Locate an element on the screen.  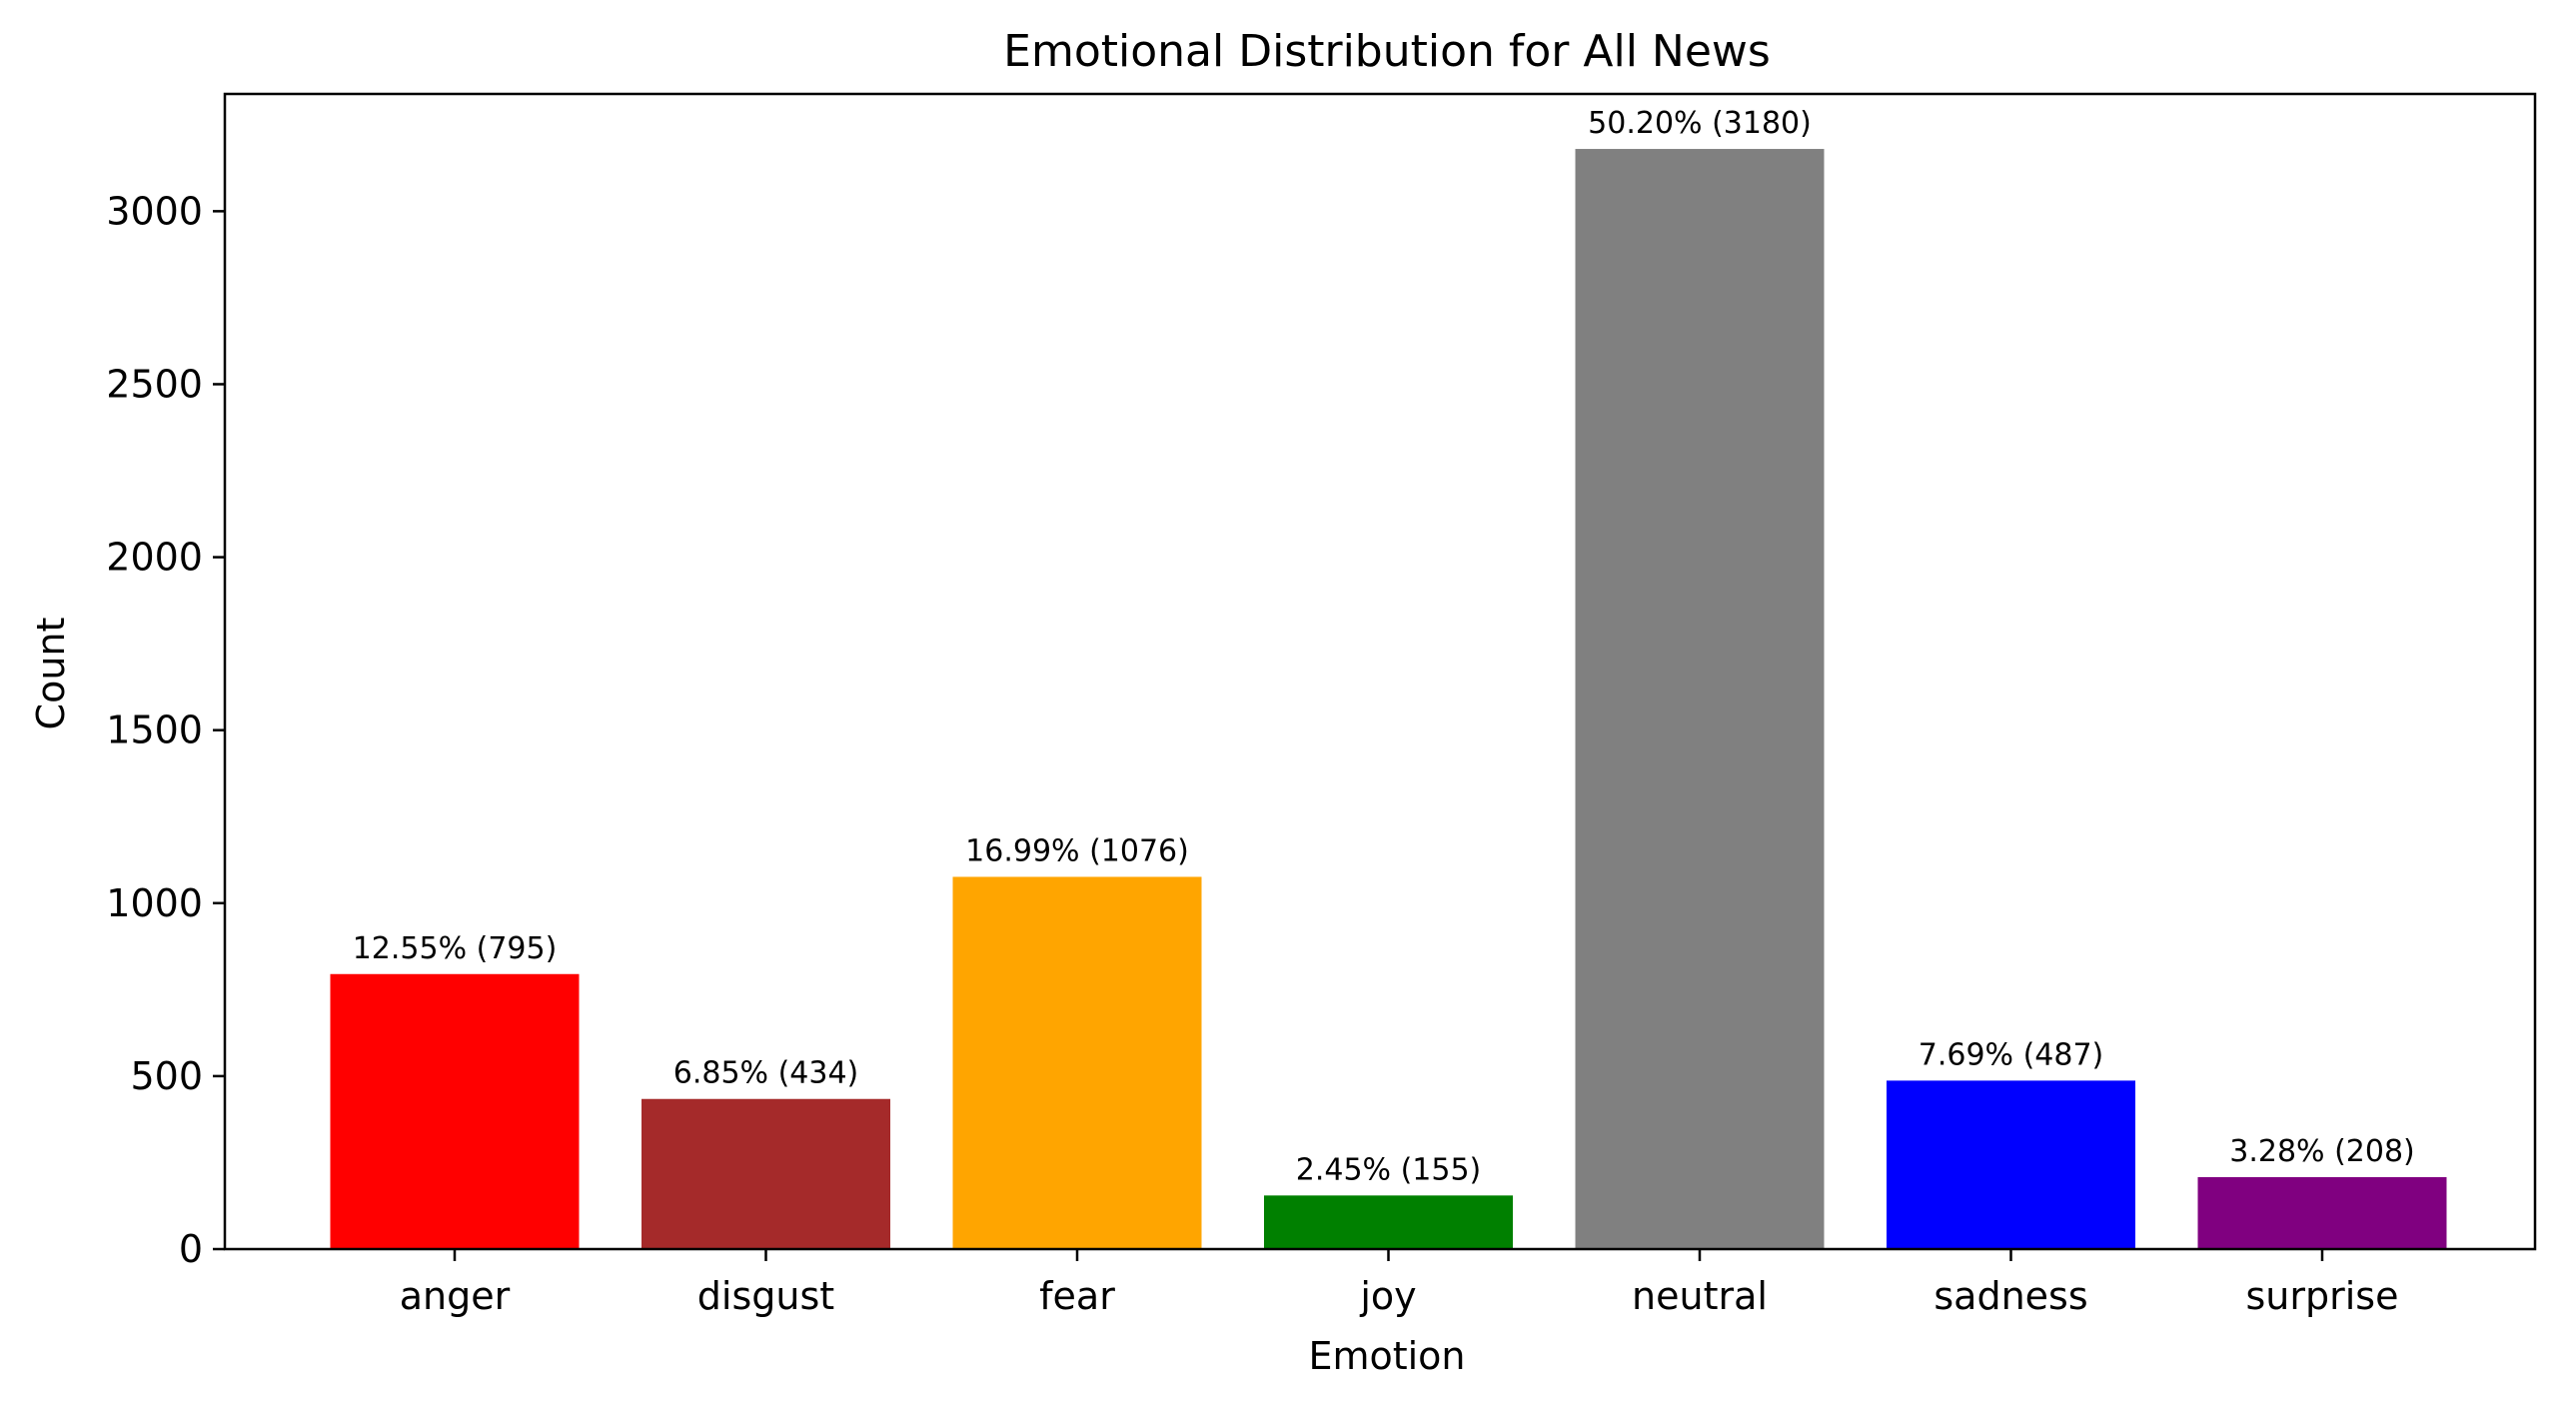
x-axis-label: Emotion is located at coordinates (1386, 1356).